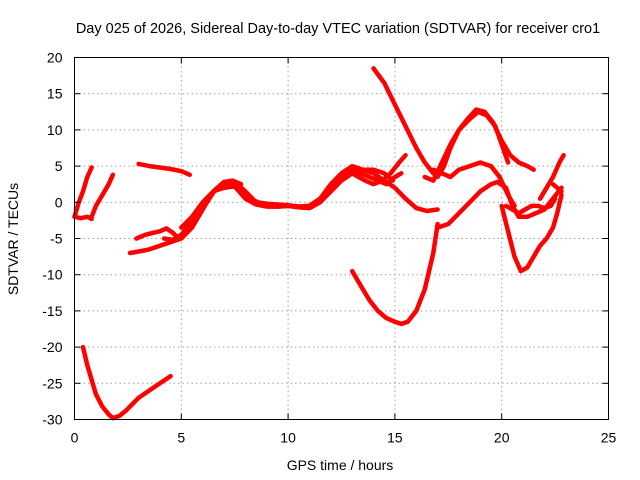  I want to click on y-axis-label: SDTVAR / TECUs, so click(13, 239).